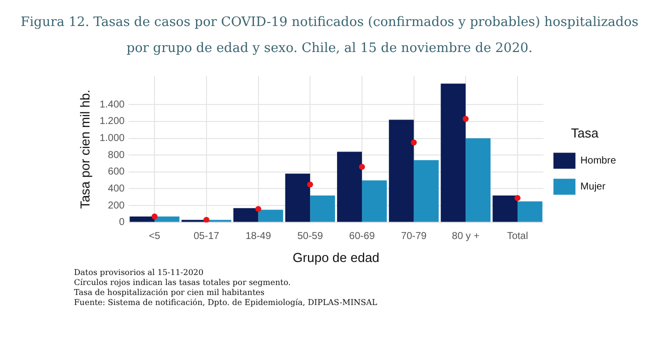  I want to click on x-tick-label: 60-69, so click(362, 236).